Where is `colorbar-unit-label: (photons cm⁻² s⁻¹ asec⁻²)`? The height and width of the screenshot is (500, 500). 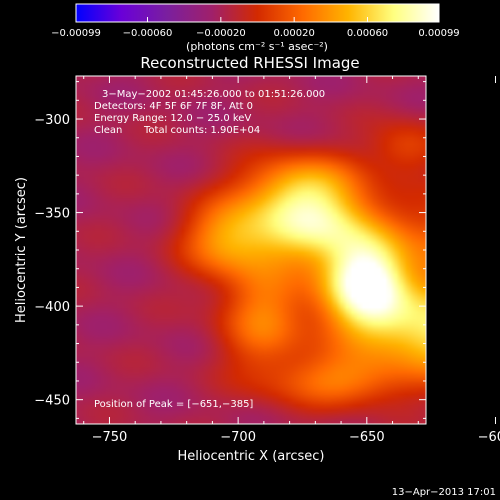 colorbar-unit-label: (photons cm⁻² s⁻¹ asec⁻²) is located at coordinates (257, 46).